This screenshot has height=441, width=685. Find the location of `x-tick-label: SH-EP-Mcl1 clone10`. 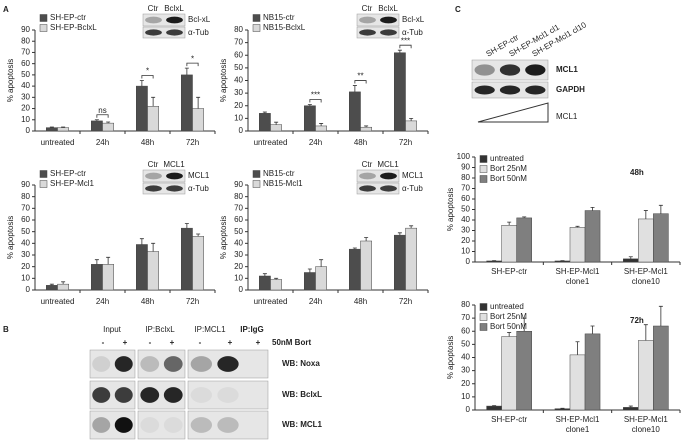

x-tick-label: SH-EP-Mcl1 clone10 is located at coordinates (645, 276).